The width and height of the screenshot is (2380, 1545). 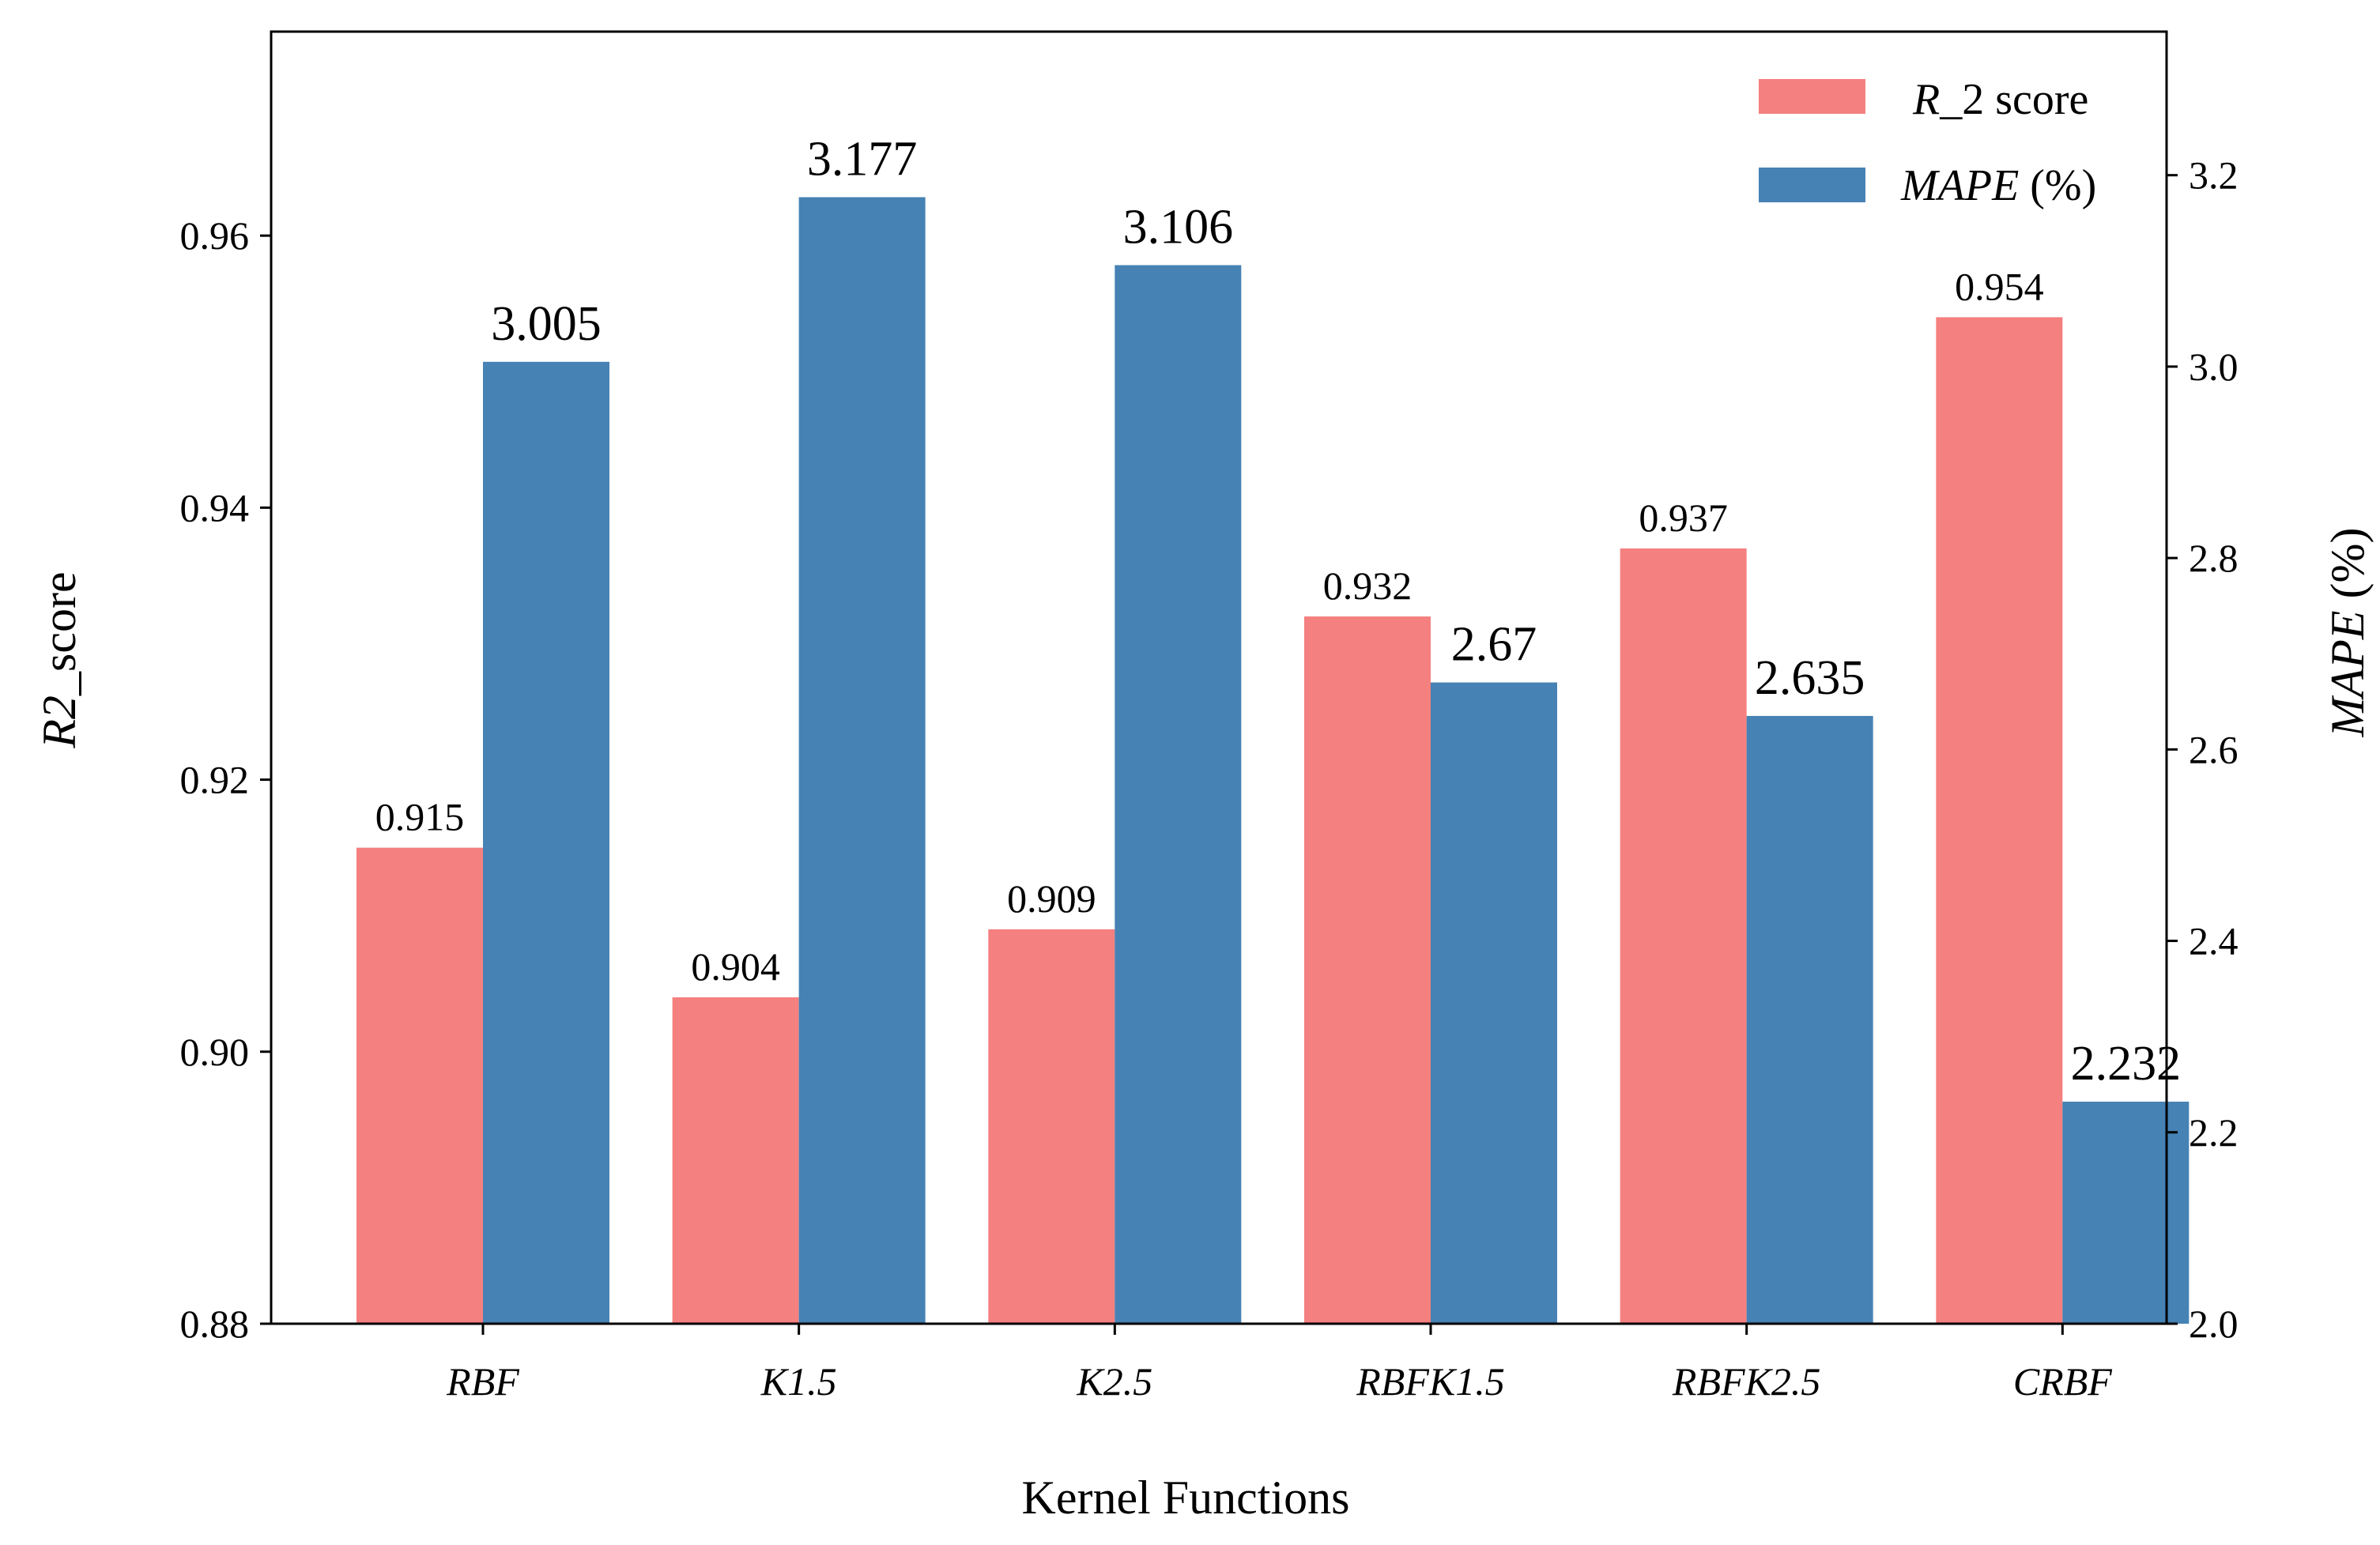 What do you see at coordinates (1810, 1019) in the screenshot?
I see `bar-mape-RBFK2.5` at bounding box center [1810, 1019].